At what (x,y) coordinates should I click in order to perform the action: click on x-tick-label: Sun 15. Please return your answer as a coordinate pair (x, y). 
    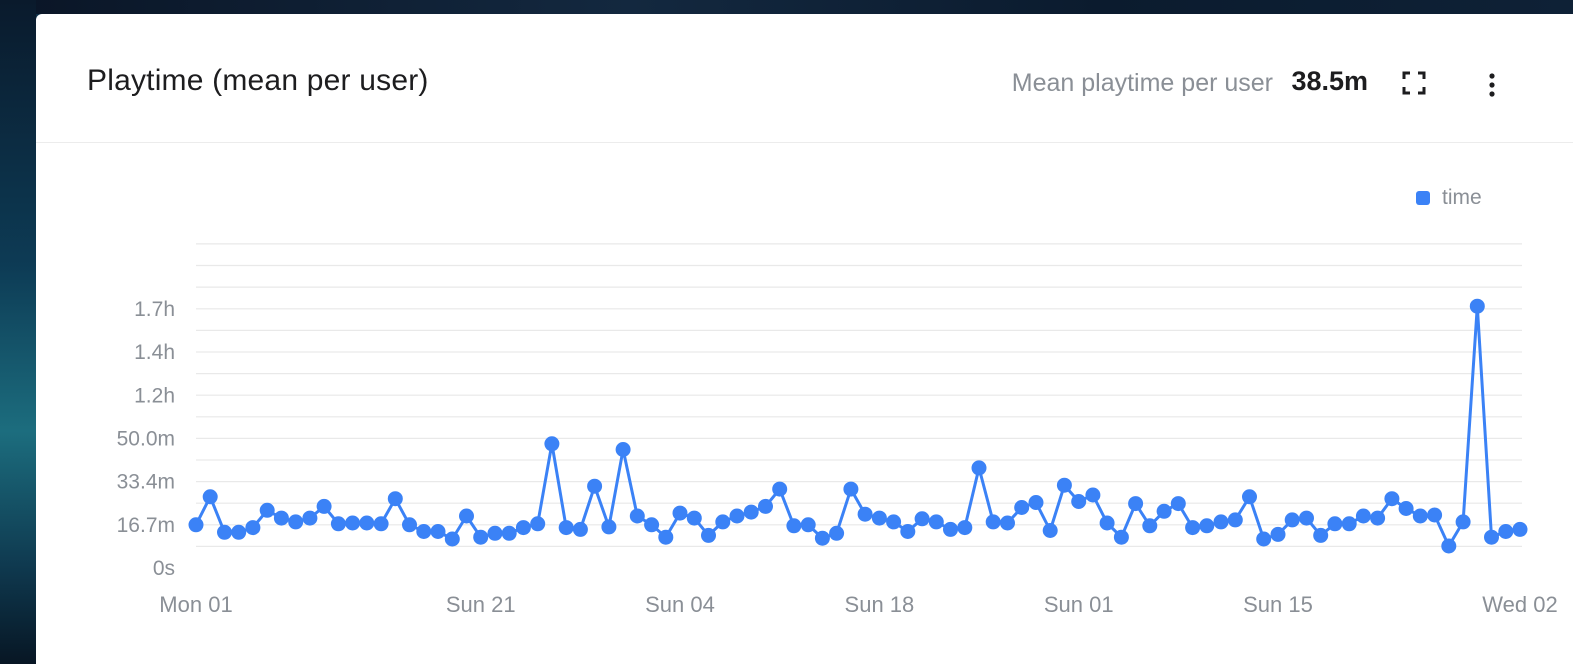
    Looking at the image, I should click on (1278, 604).